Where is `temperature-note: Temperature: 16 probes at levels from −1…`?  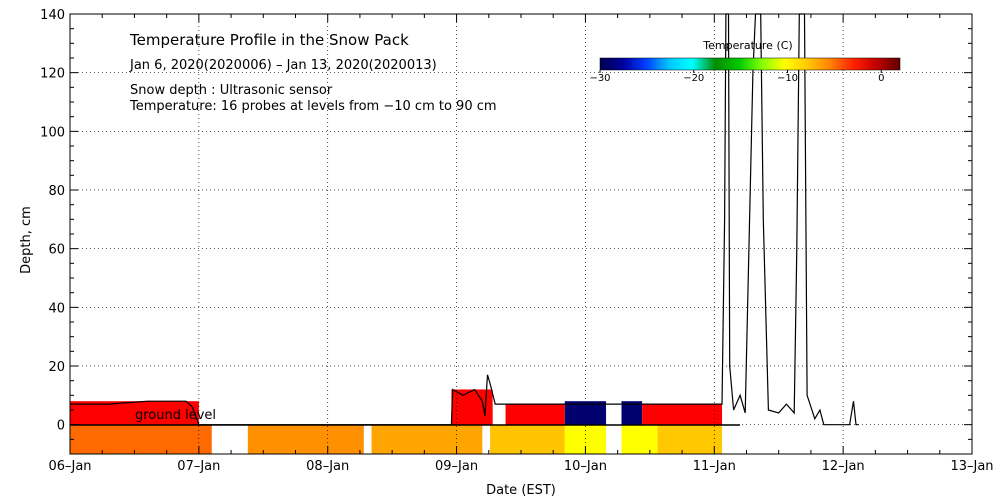 temperature-note: Temperature: 16 probes at levels from −1… is located at coordinates (313, 106).